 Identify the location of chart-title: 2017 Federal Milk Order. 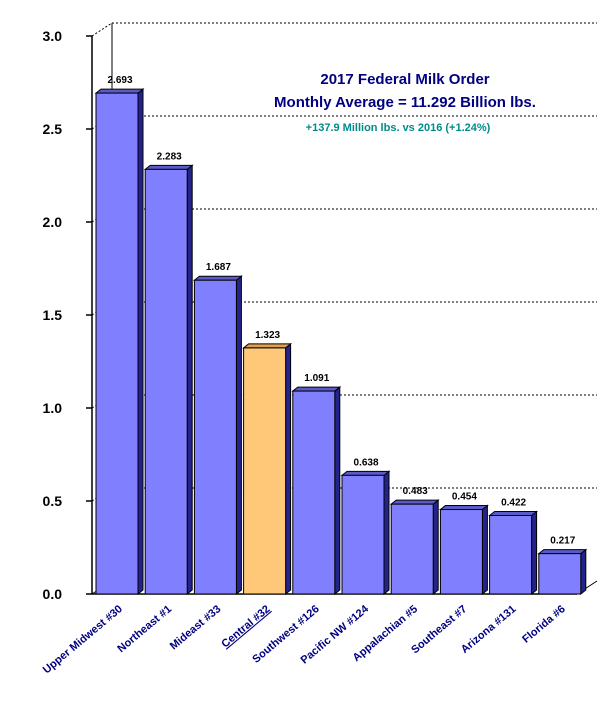
(404, 79).